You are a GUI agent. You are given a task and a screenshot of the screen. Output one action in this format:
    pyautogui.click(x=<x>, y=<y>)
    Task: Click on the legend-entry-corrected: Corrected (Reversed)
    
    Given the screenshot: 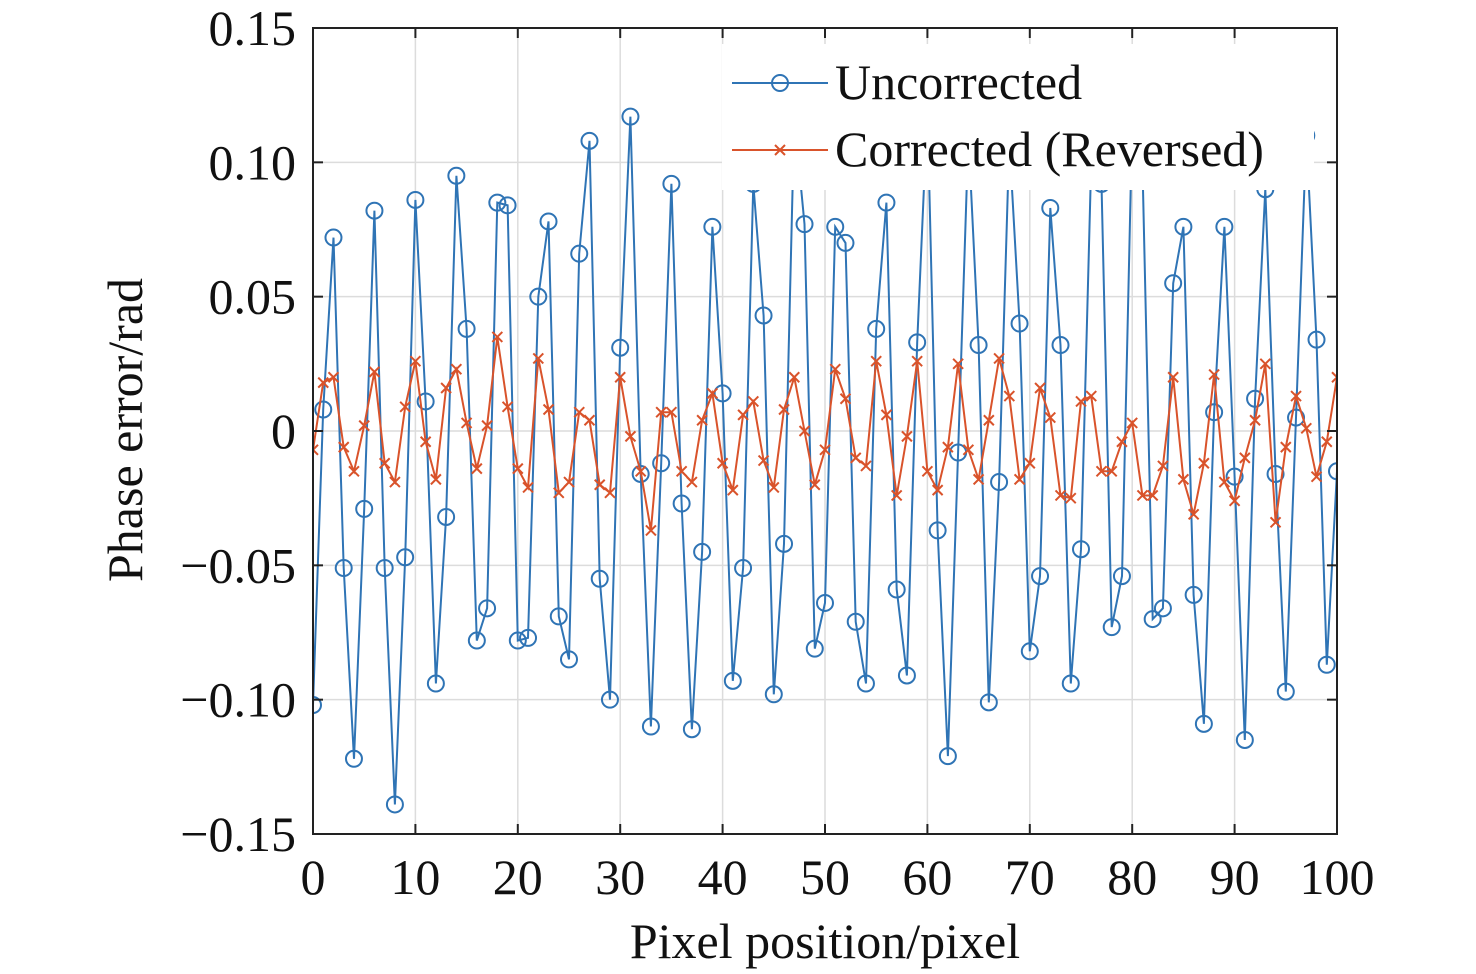 What is the action you would take?
    pyautogui.click(x=998, y=149)
    